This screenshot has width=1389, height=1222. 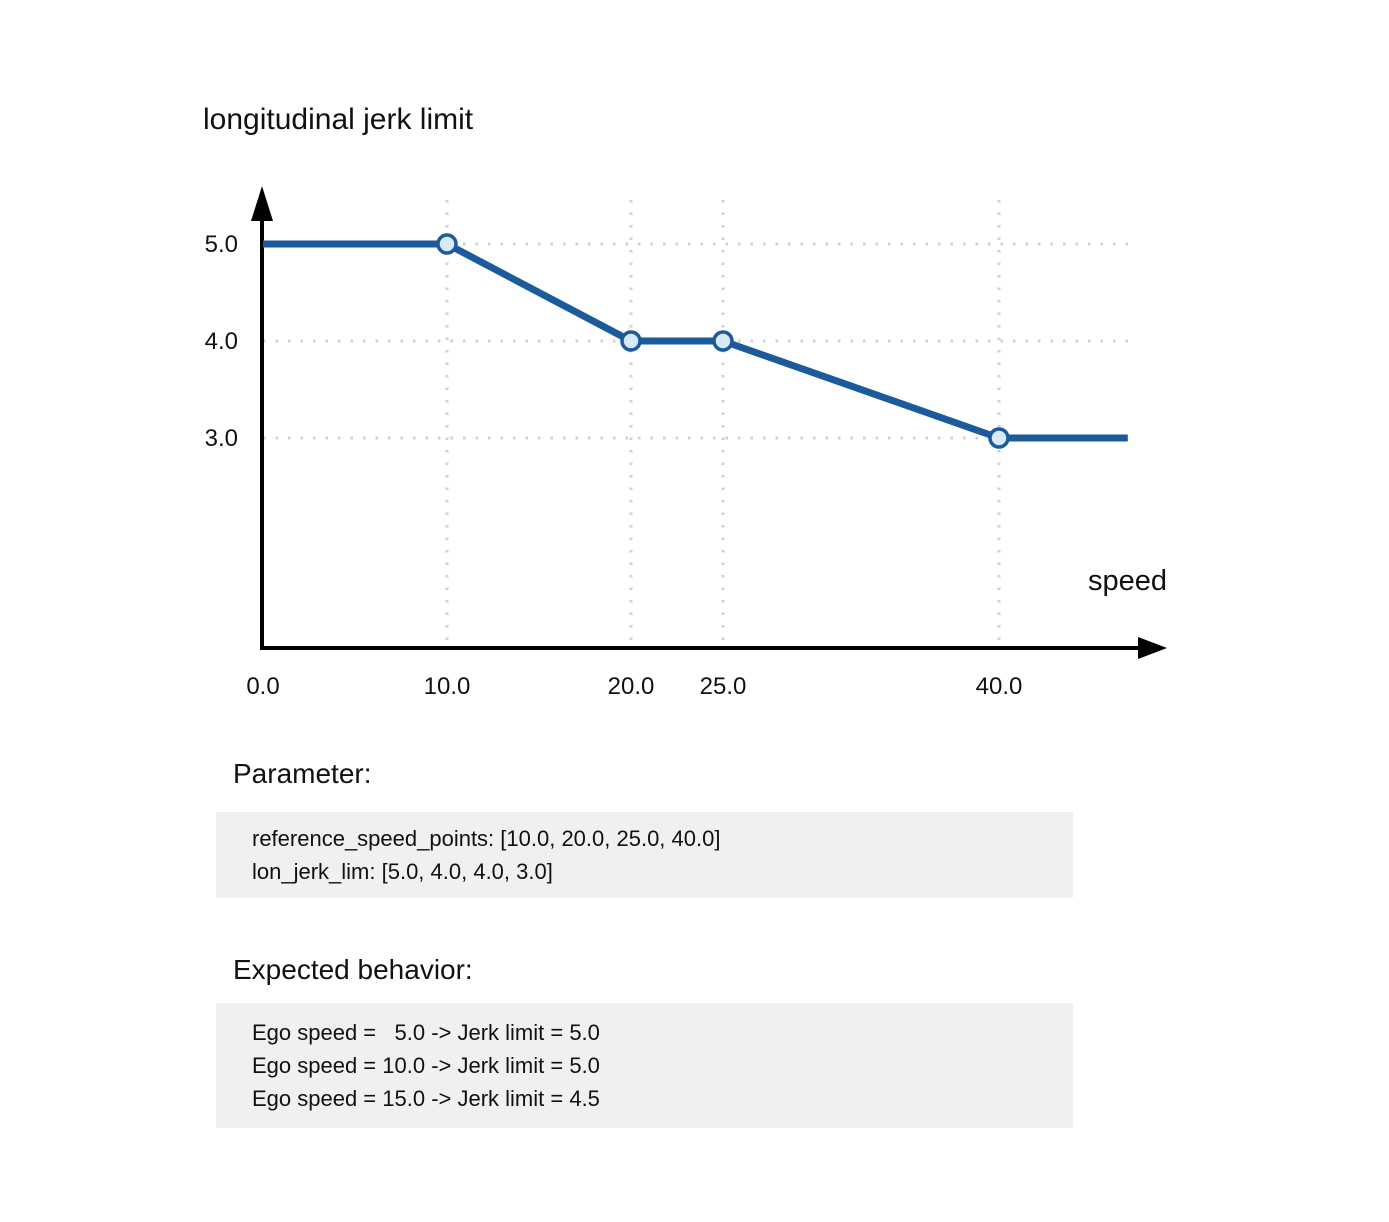 I want to click on y-tick-label: 5.0, so click(x=221, y=244).